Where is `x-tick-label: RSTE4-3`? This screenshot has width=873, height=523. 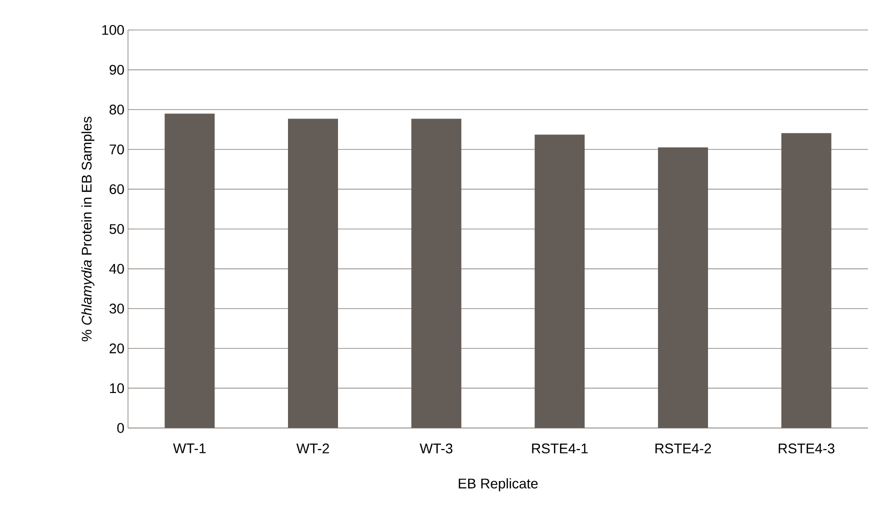
x-tick-label: RSTE4-3 is located at coordinates (806, 449).